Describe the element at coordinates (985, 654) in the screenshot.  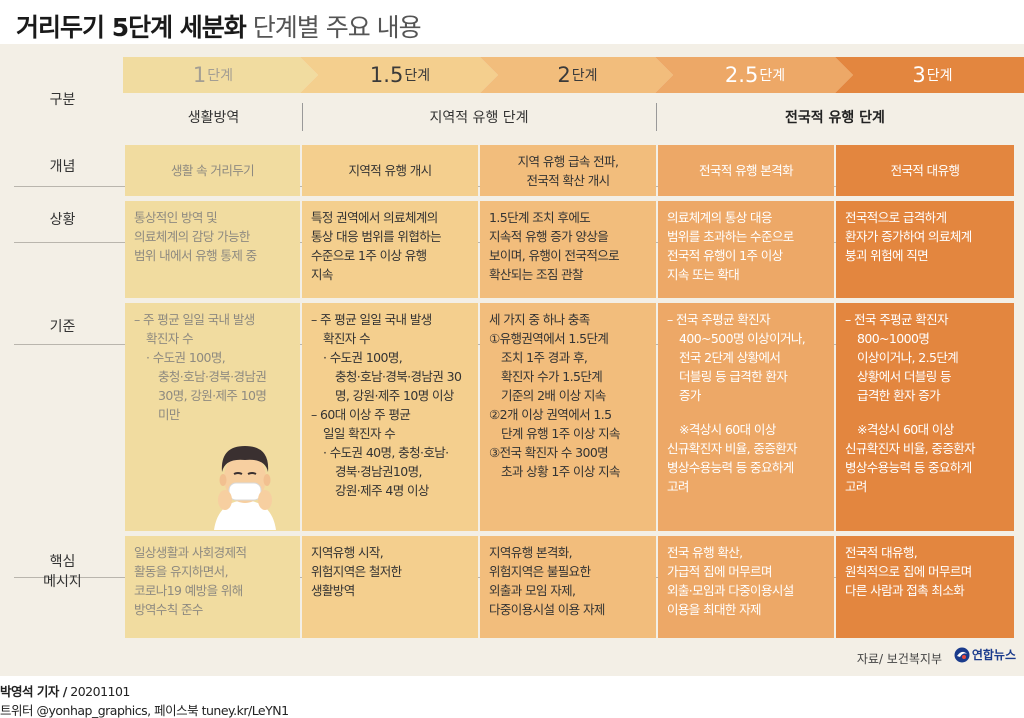
I see `yonhap-logo: 연합뉴스` at that location.